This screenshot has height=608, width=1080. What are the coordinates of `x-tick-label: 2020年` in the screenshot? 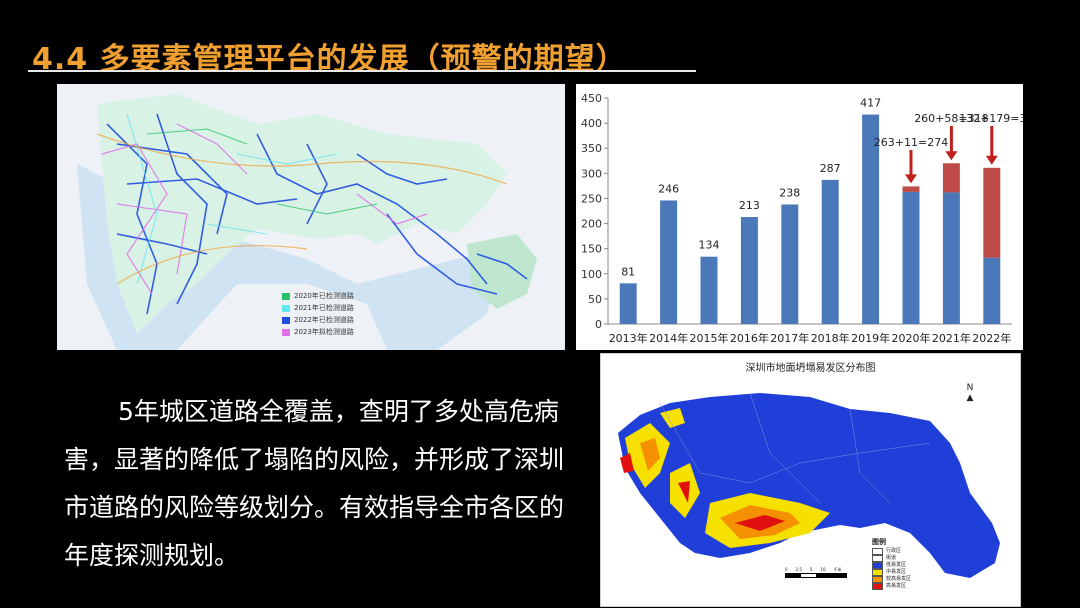 It's located at (911, 338).